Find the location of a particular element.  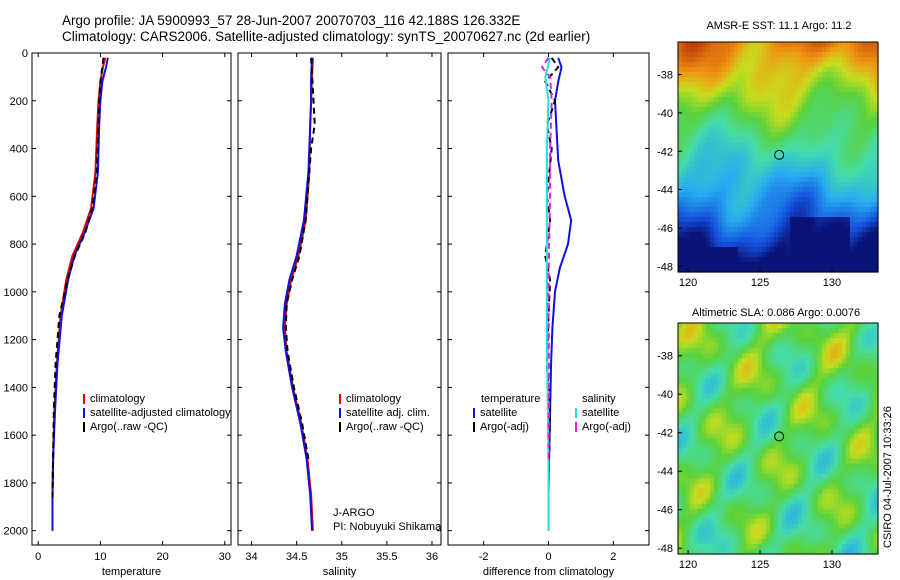

map-altimetric-sla-frame is located at coordinates (778, 438).